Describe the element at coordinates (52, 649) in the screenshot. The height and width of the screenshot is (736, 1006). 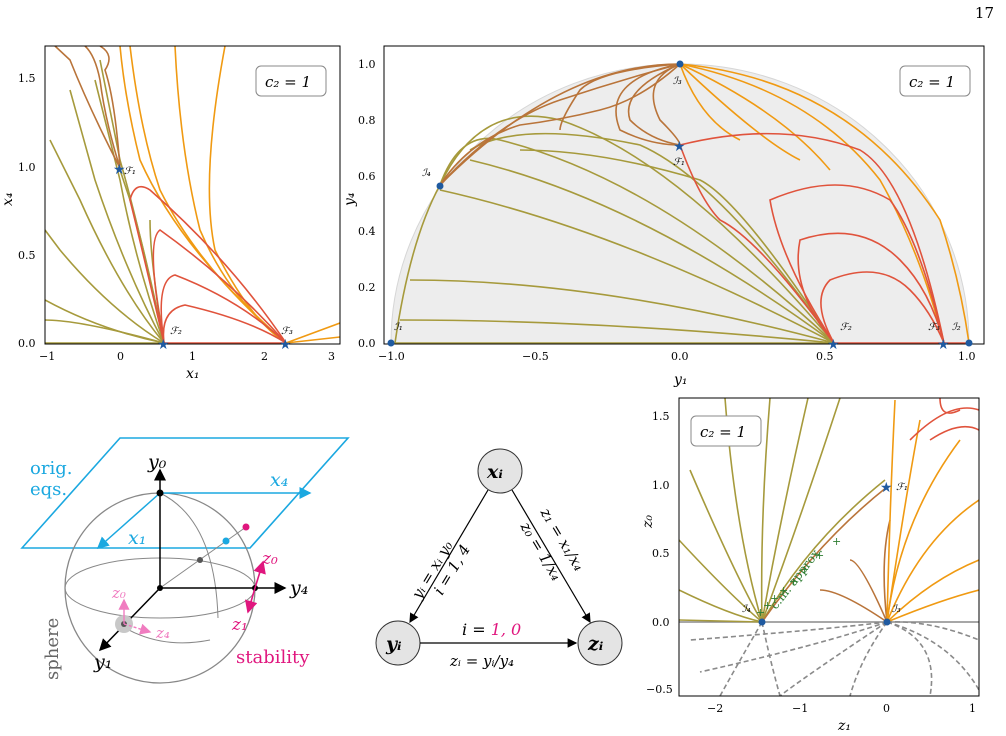
I see `sphere-label: sphere` at that location.